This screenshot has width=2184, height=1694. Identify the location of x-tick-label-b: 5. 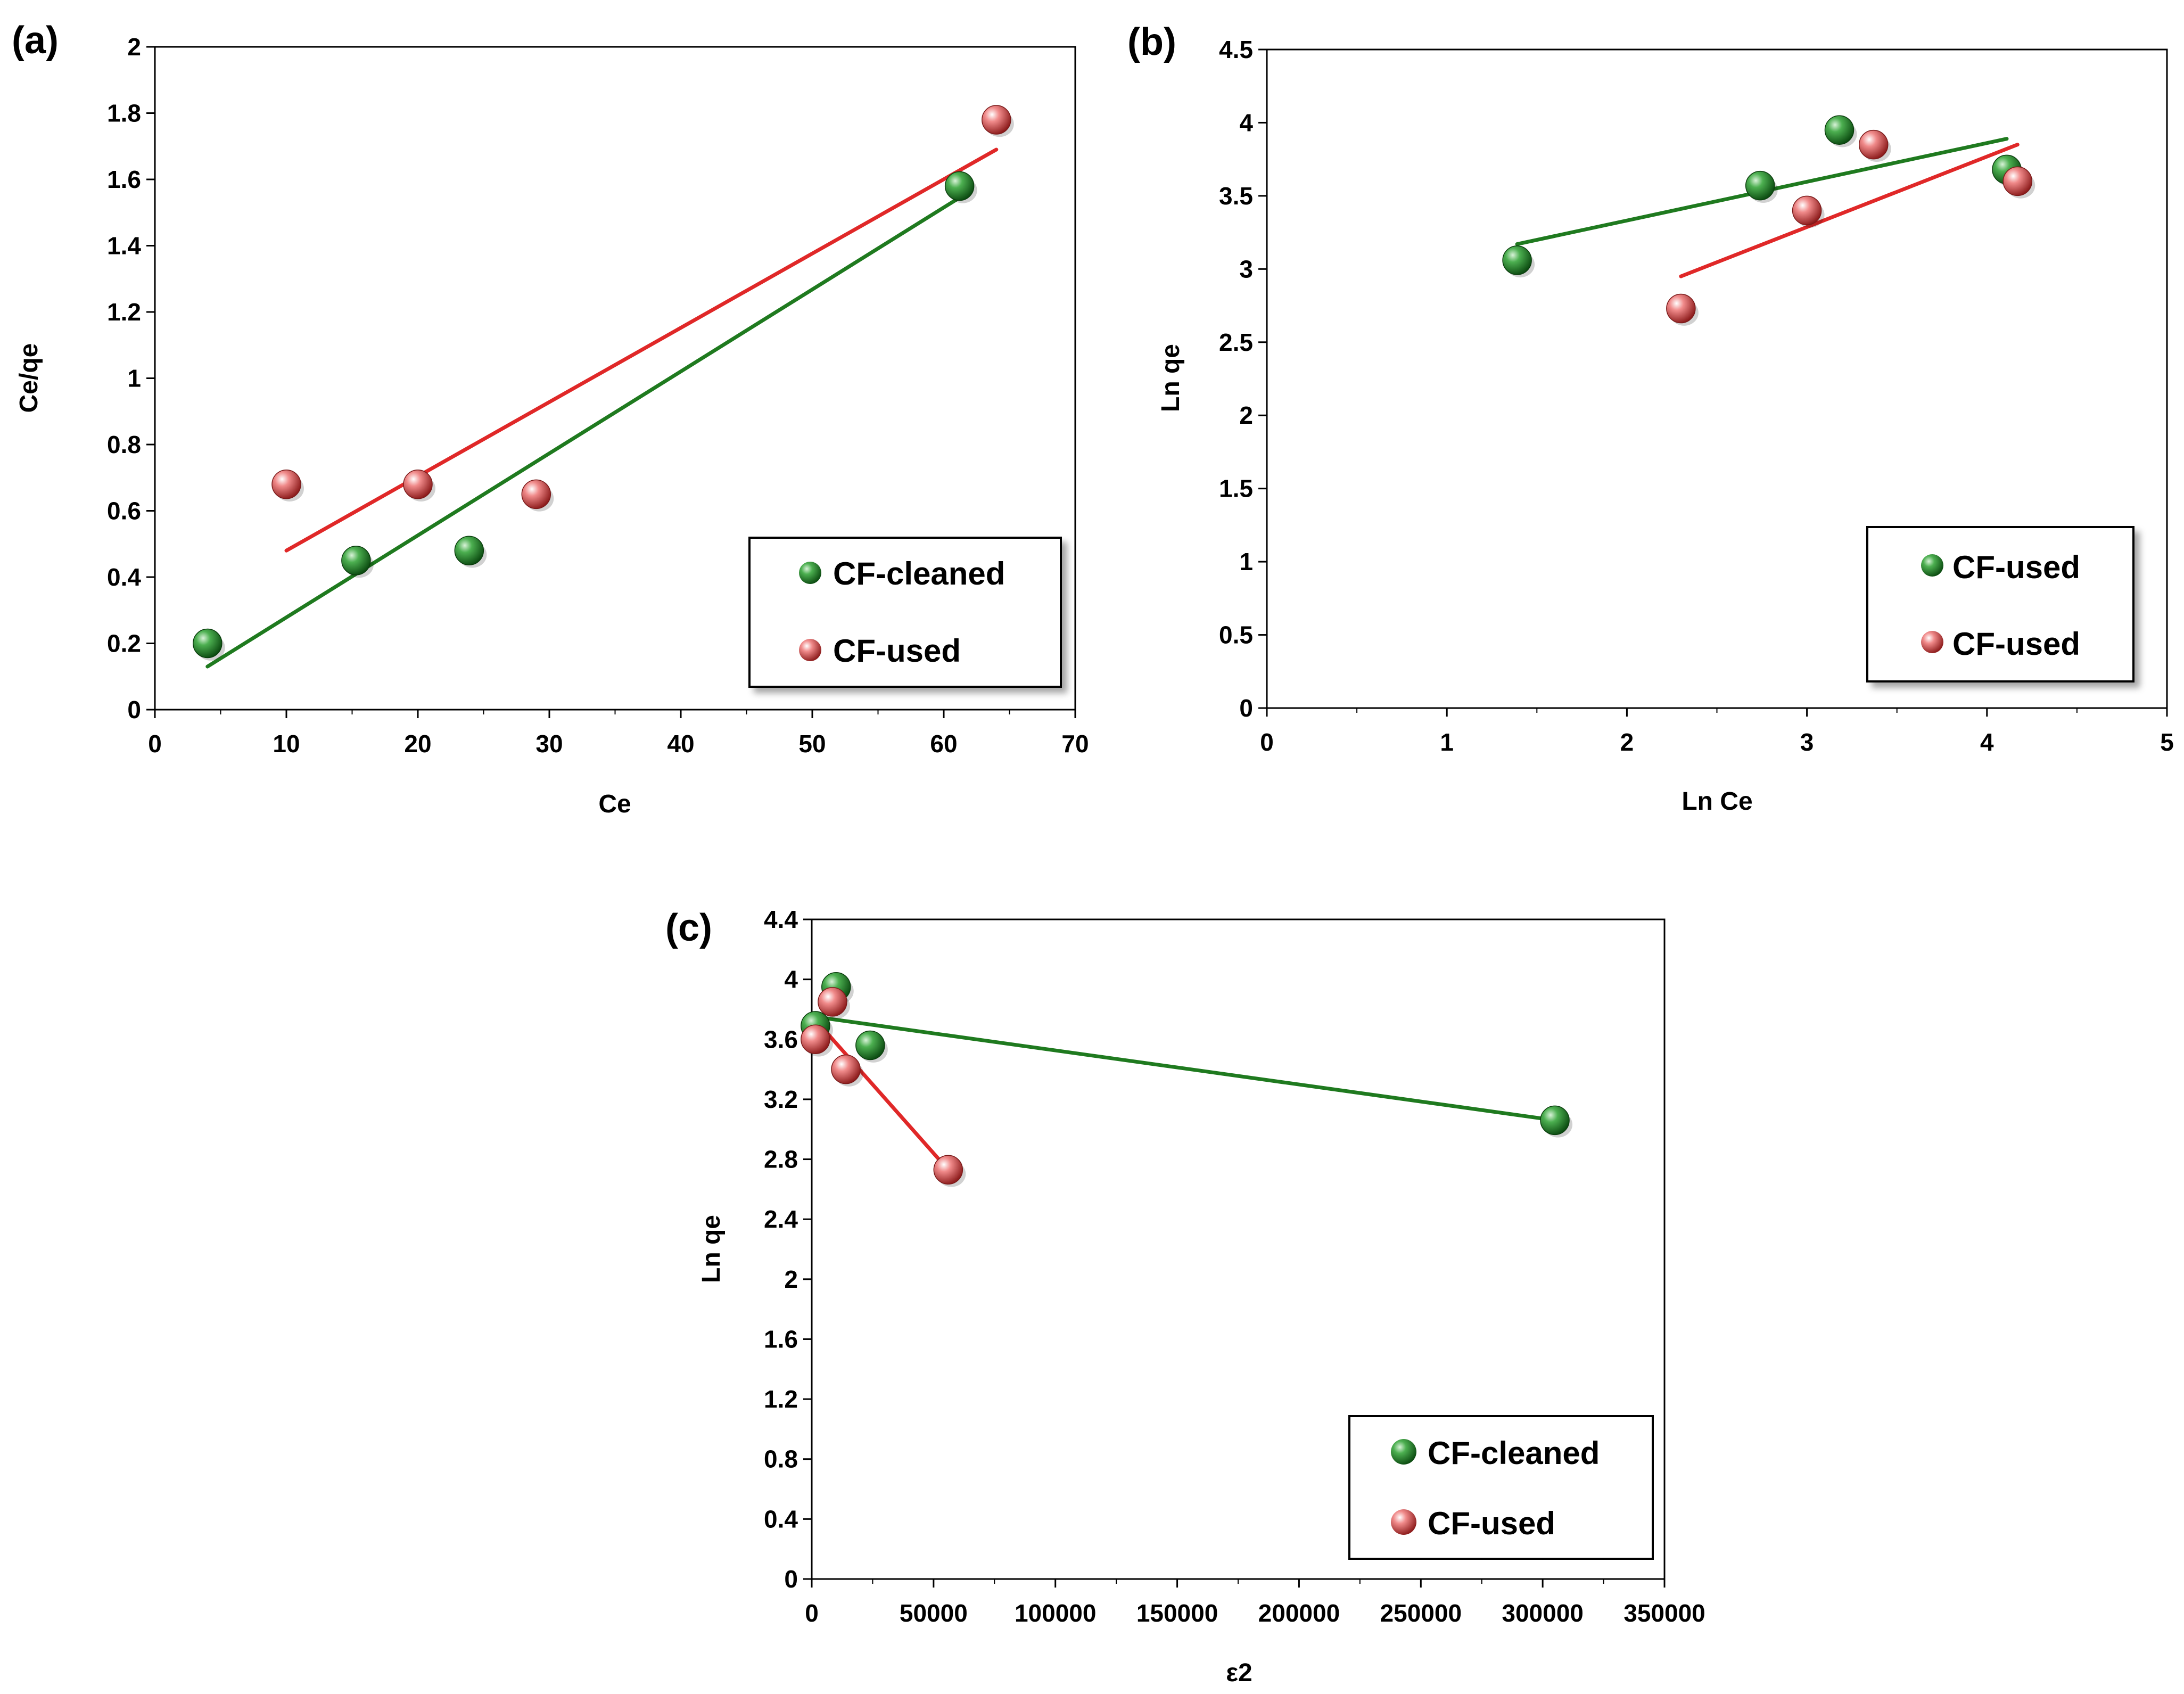
(2167, 742).